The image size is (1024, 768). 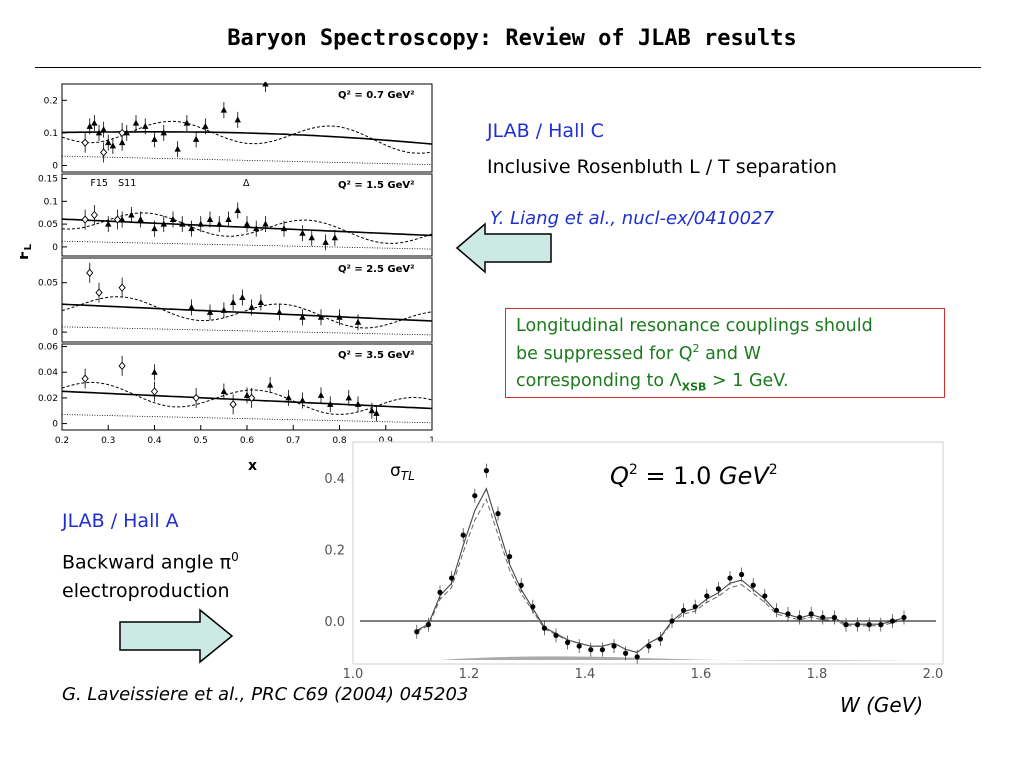 What do you see at coordinates (694, 326) in the screenshot?
I see `note-line-1: Longitudinal resonance couplings should` at bounding box center [694, 326].